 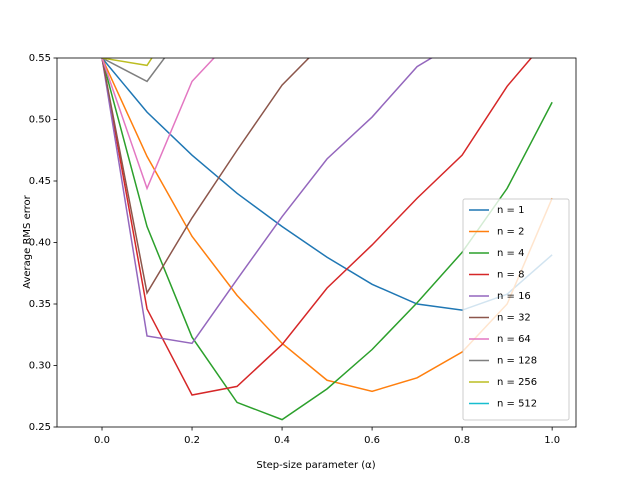 I want to click on legend-label: n = 2, so click(x=510, y=232).